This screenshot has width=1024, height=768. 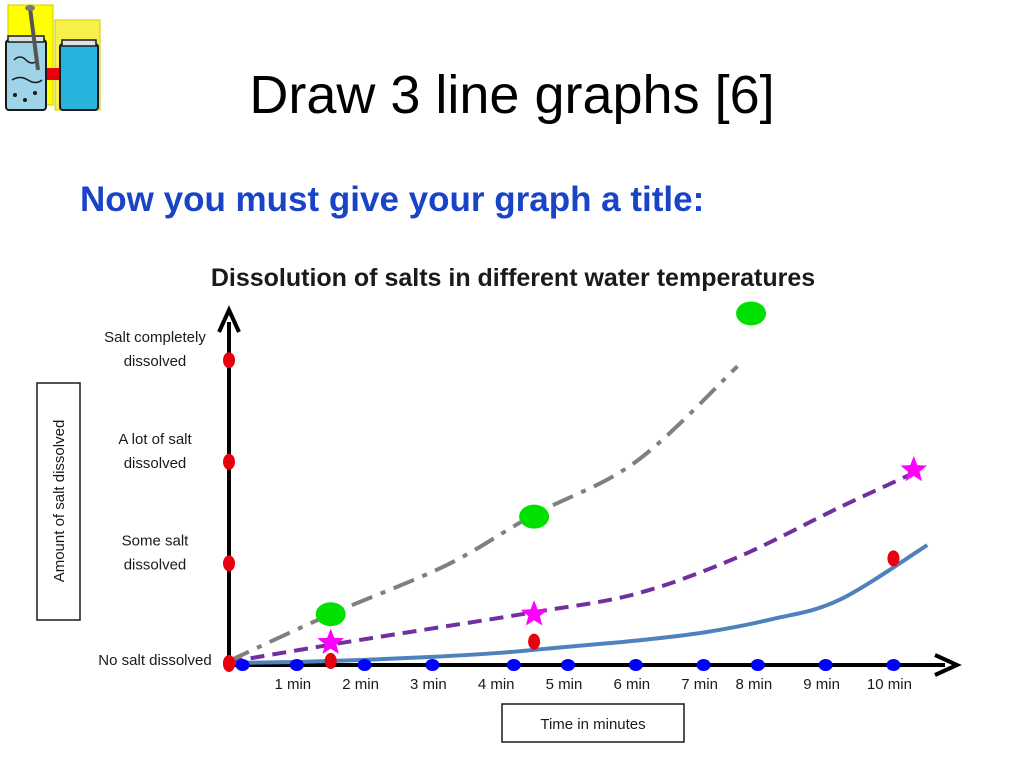 I want to click on x-tick-label: 1 min, so click(x=292, y=684).